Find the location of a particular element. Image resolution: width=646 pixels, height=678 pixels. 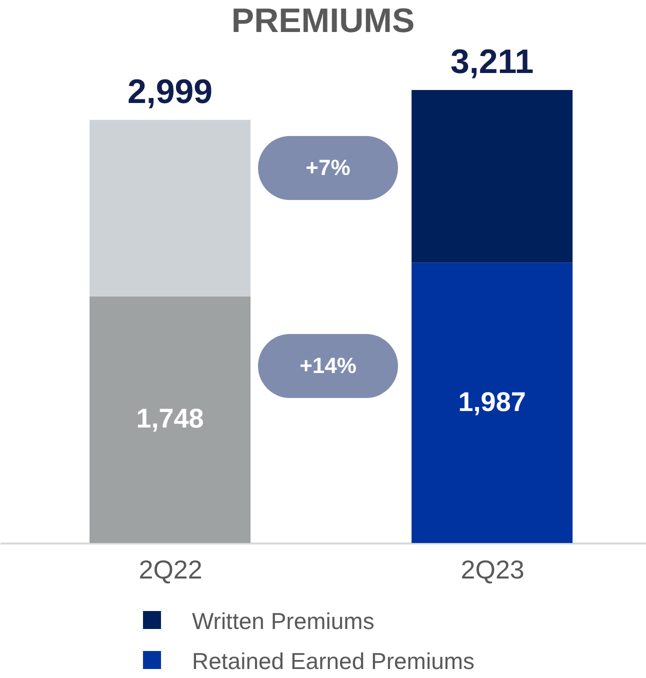

data-label: 1,748 is located at coordinates (170, 419).